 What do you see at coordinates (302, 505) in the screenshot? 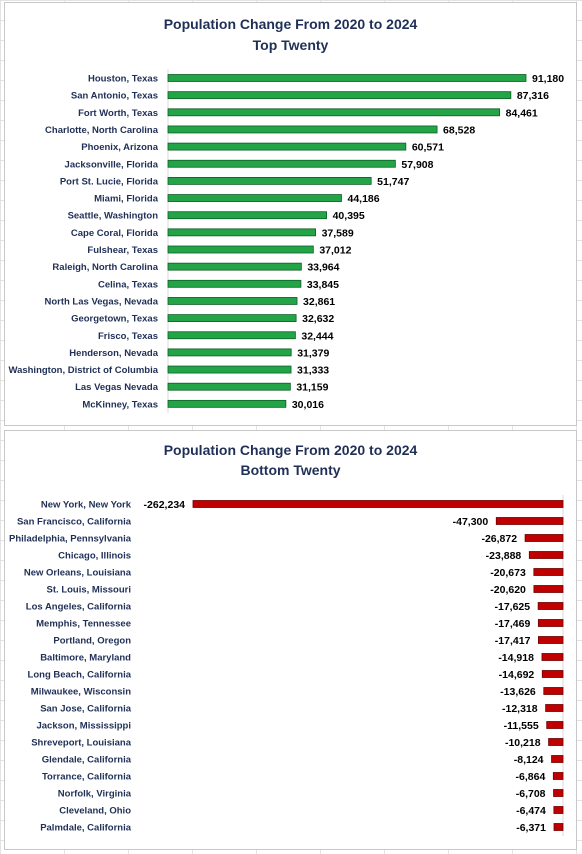
I see `bar-group: New York, New York -262,234` at bounding box center [302, 505].